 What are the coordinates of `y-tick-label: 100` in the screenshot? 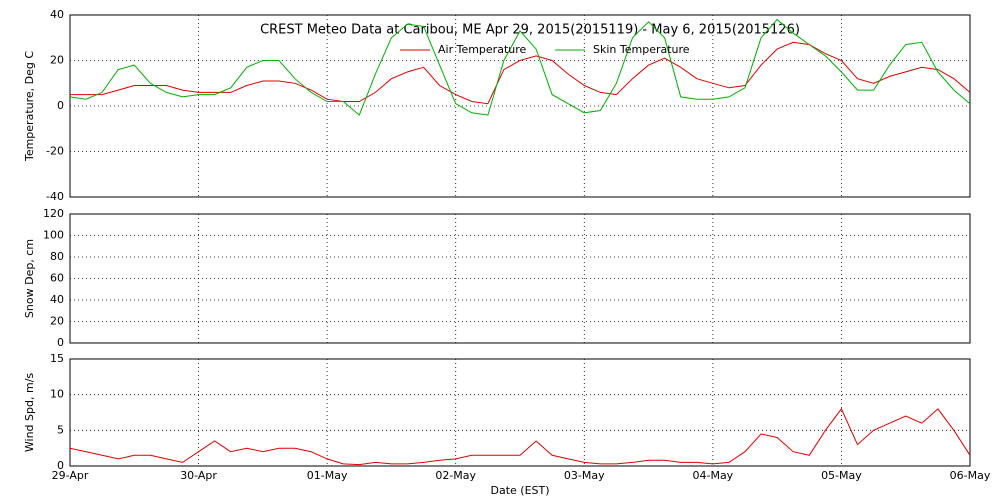 It's located at (53, 235).